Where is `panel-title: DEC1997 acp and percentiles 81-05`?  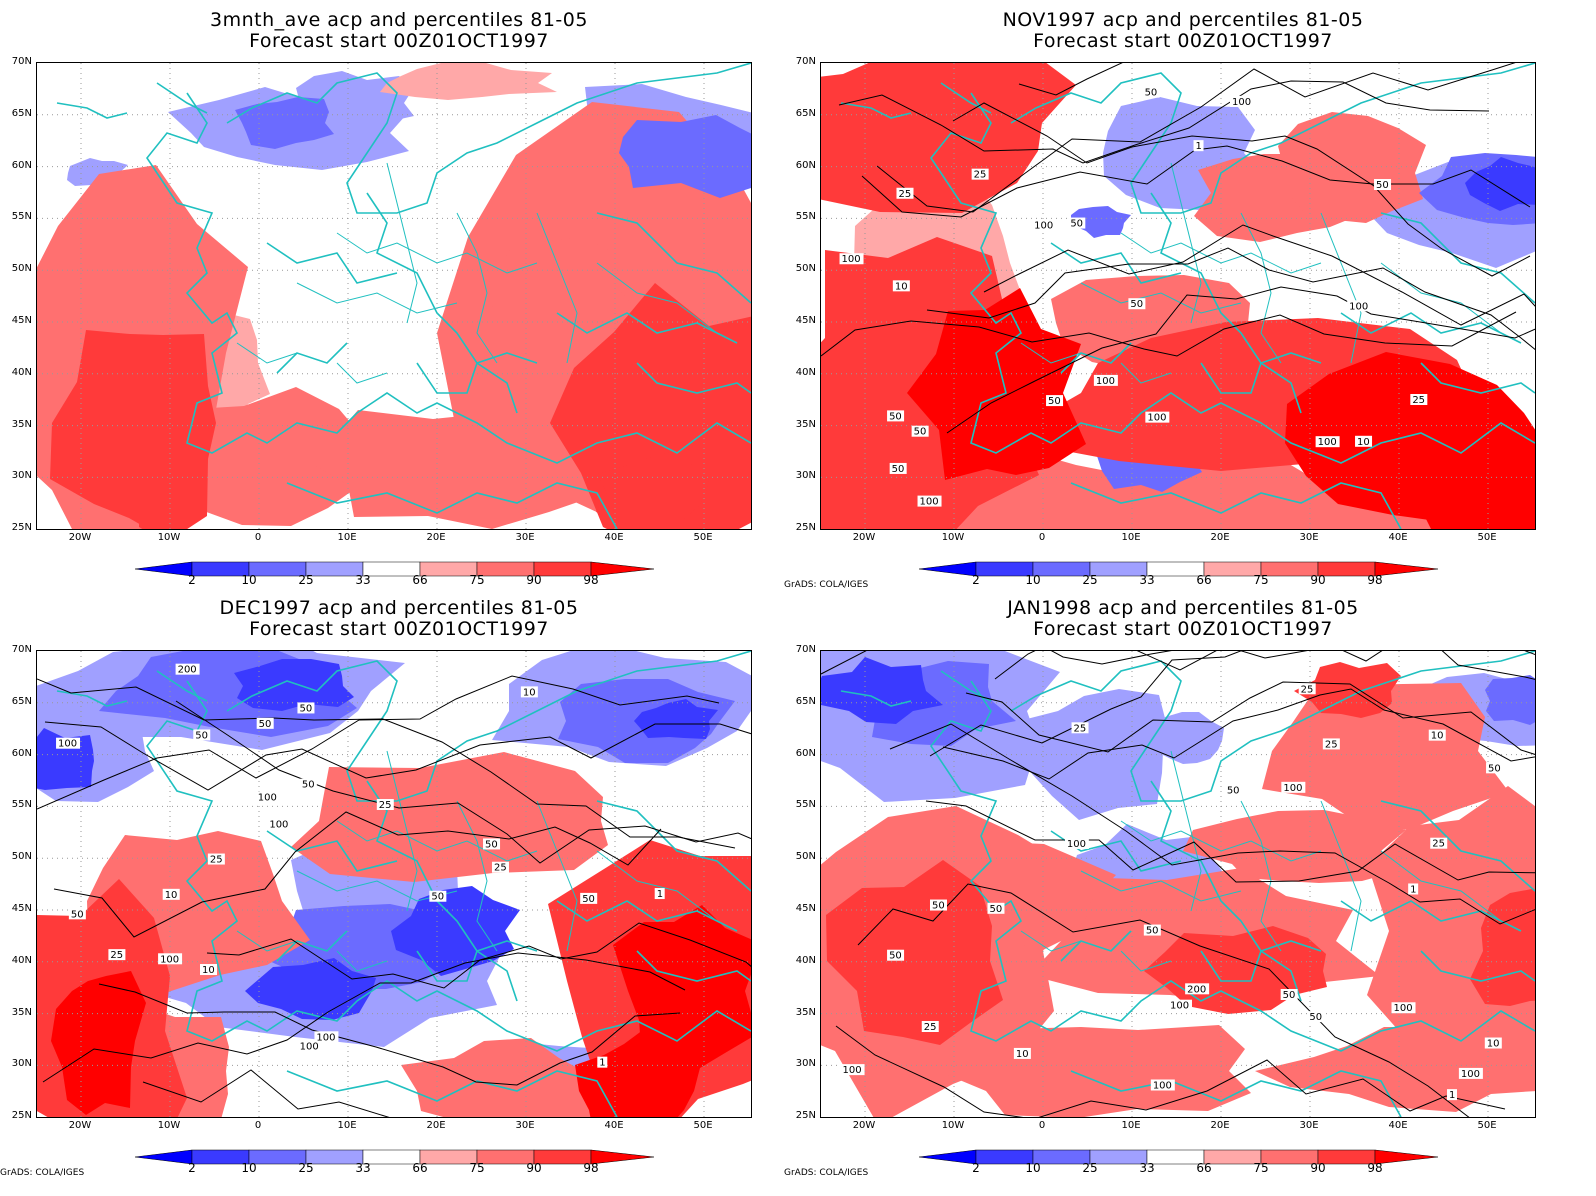
panel-title: DEC1997 acp and percentiles 81-05 is located at coordinates (399, 608).